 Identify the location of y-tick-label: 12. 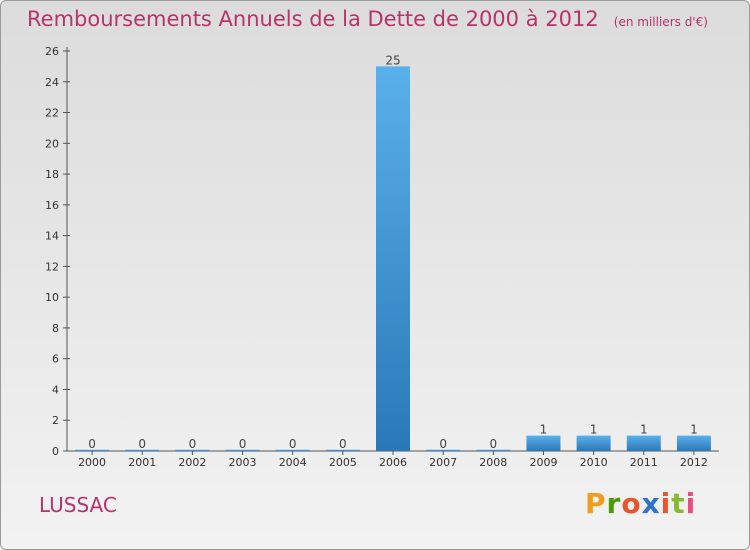
(52, 266).